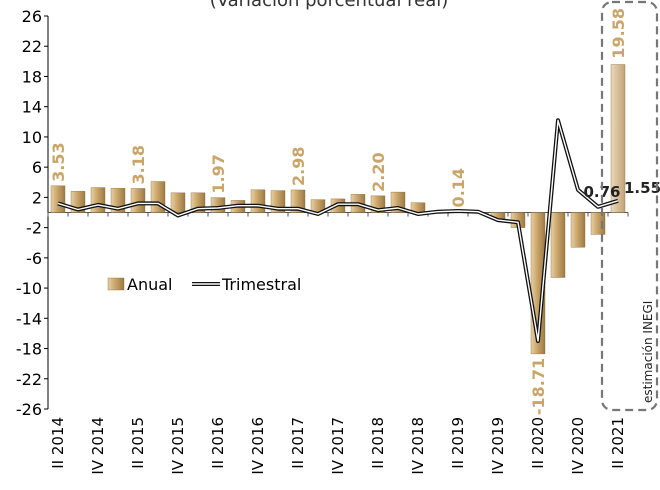 The height and width of the screenshot is (490, 660). Describe the element at coordinates (538, 386) in the screenshot. I see `data-label-anual: -18.71` at that location.